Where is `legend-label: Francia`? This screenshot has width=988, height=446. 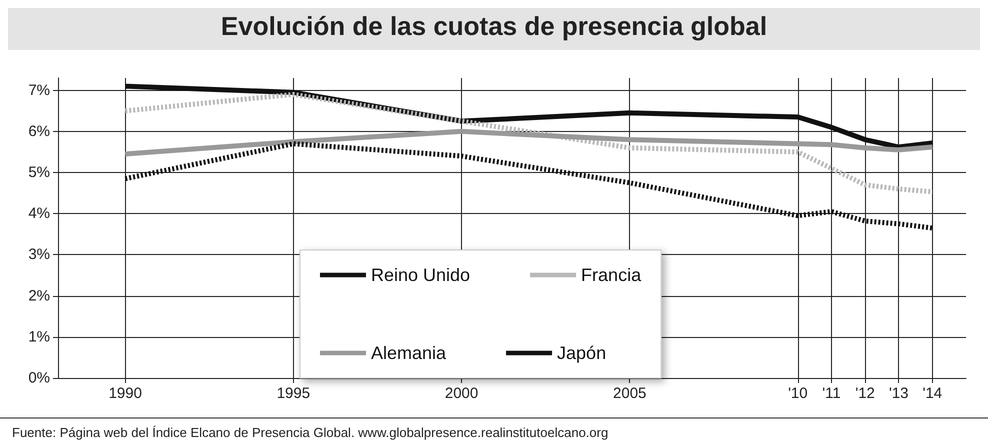 legend-label: Francia is located at coordinates (611, 275).